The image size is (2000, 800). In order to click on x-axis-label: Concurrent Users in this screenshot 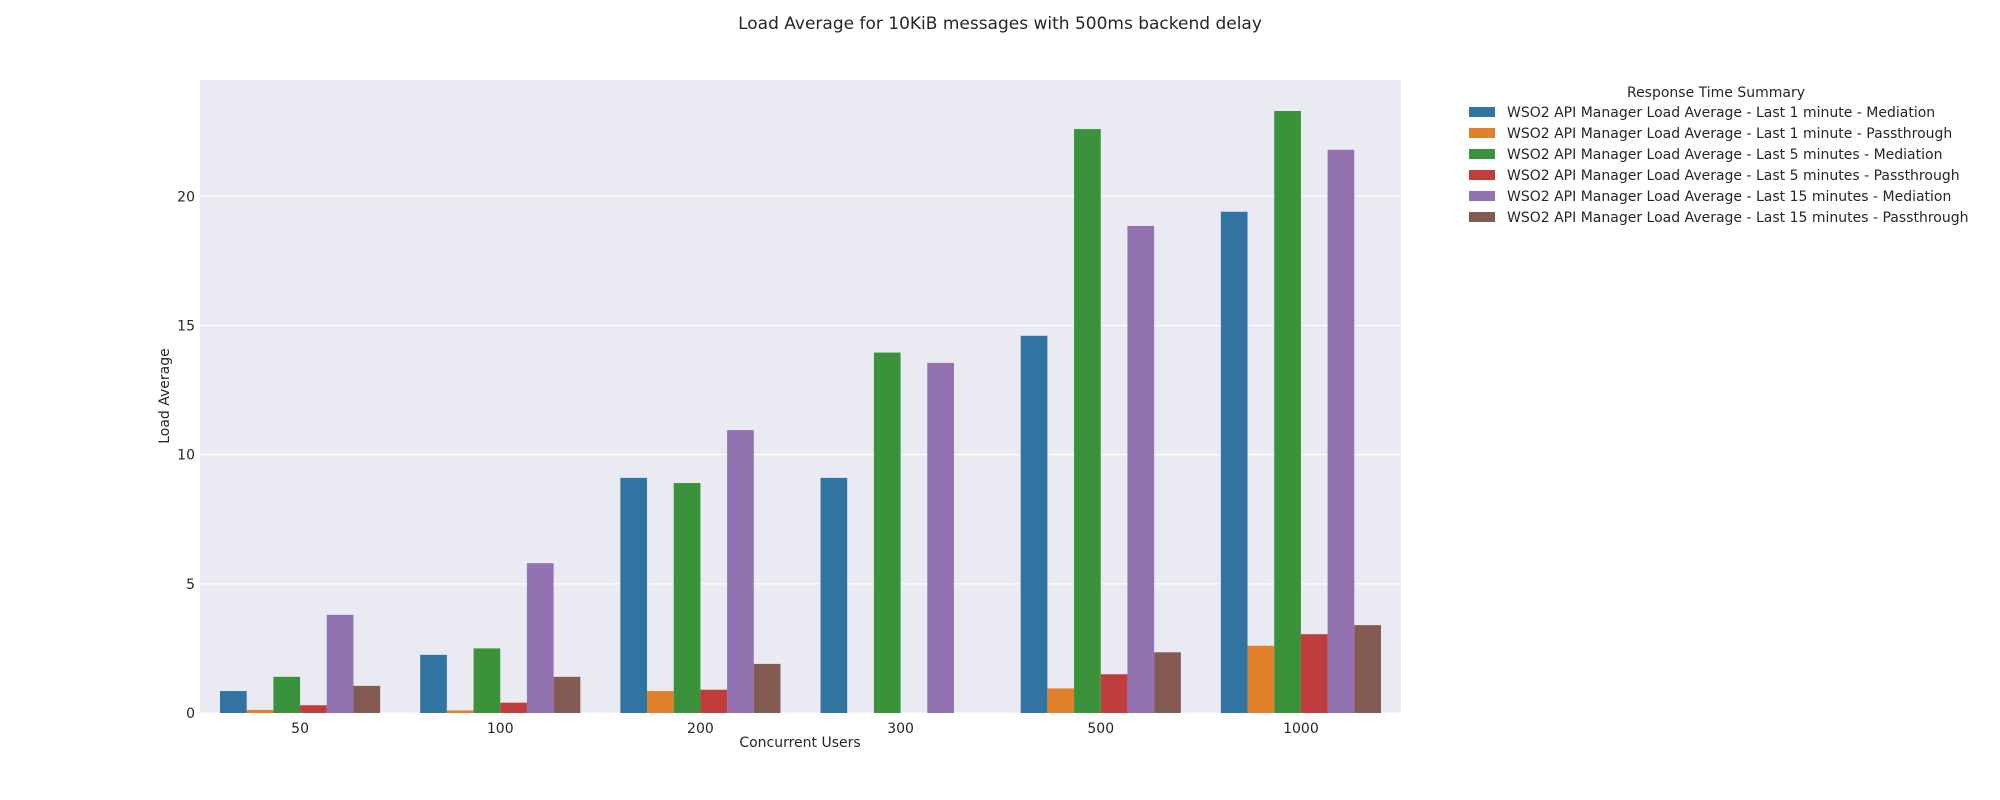, I will do `click(799, 743)`.